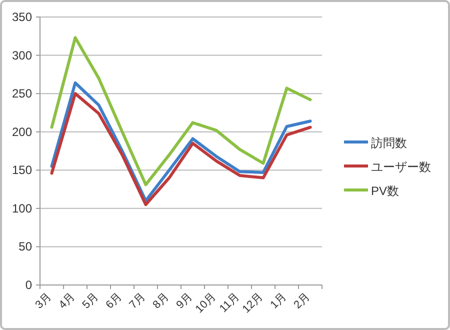 Image resolution: width=450 pixels, height=330 pixels. Describe the element at coordinates (22, 208) in the screenshot. I see `y-tick-label: 100` at that location.